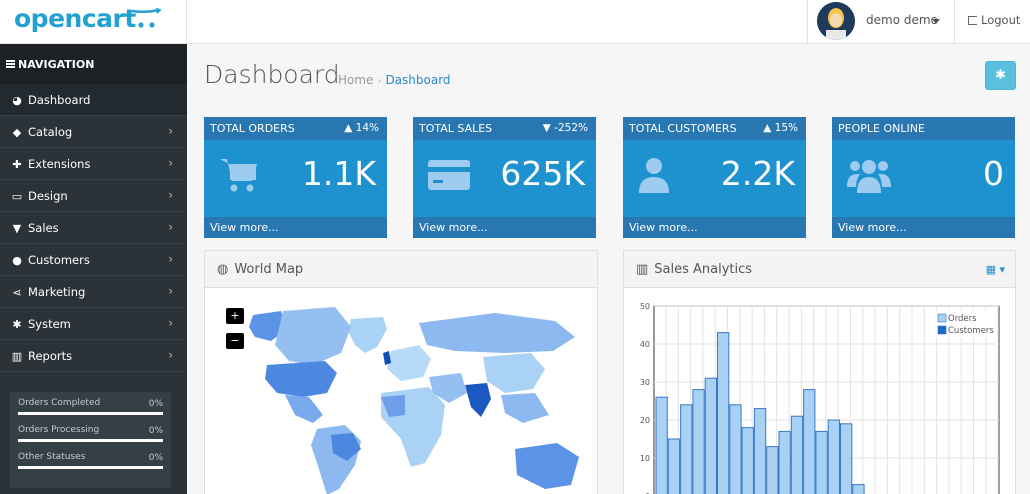  I want to click on sidebar-item-dashboard: ◕ Dashboard, so click(93, 100).